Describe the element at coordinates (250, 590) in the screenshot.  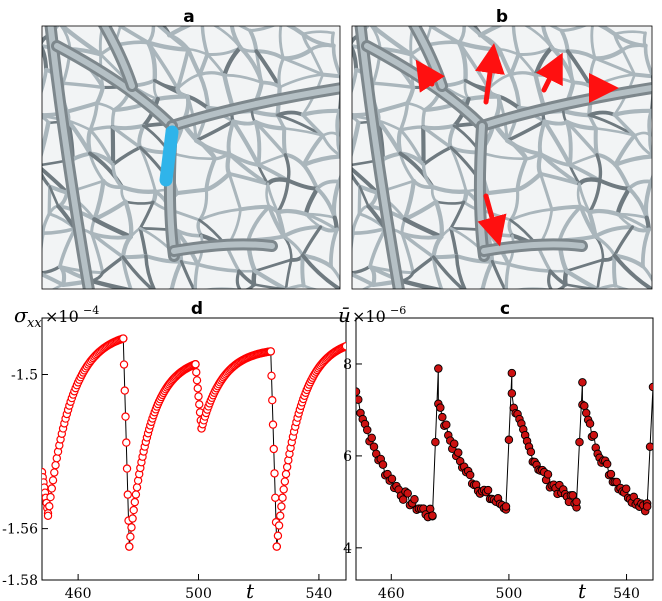
I see `chart-d-xlabel: t` at that location.